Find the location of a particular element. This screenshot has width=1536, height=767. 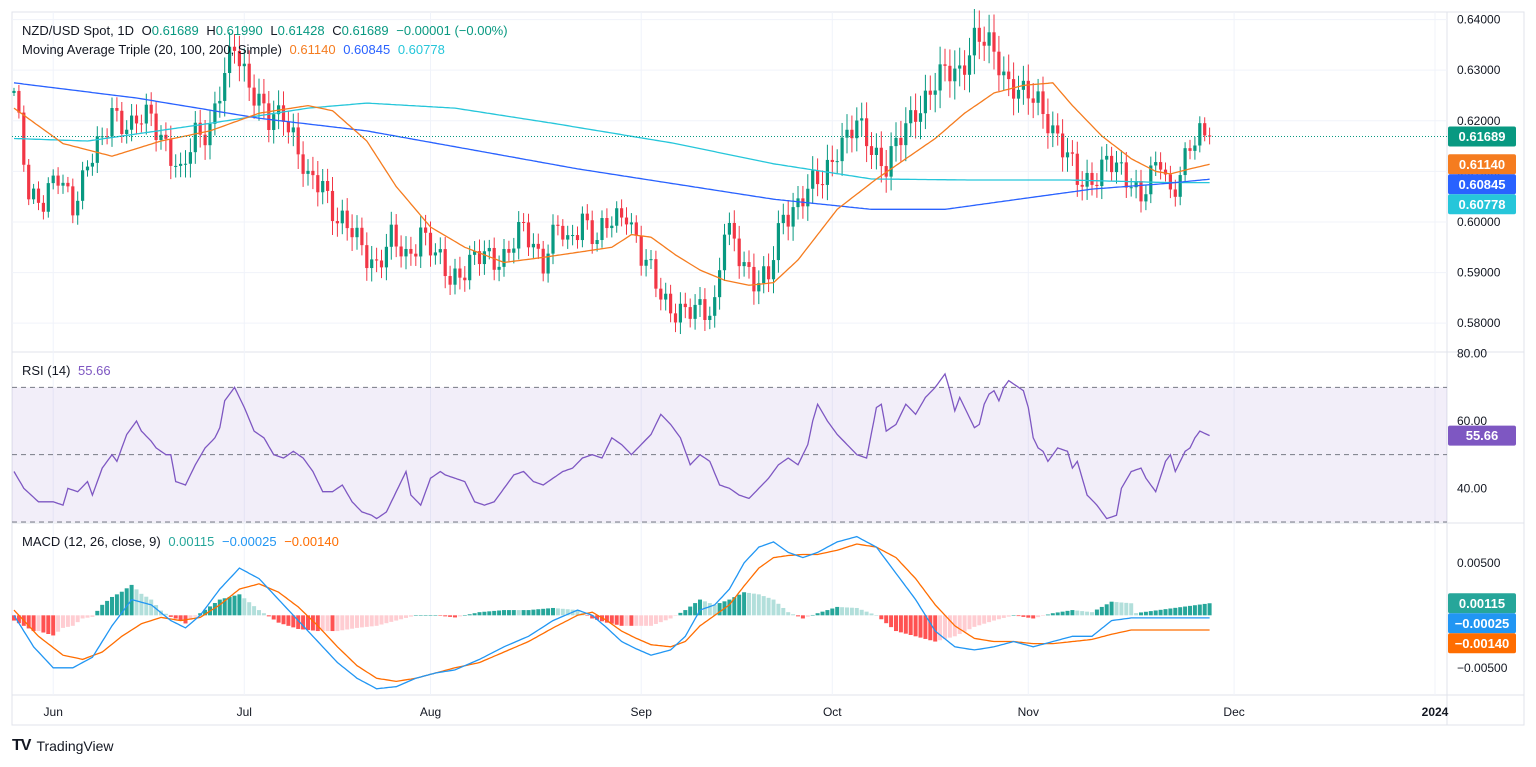

tradingview-logo-icon: TV is located at coordinates (21, 745).